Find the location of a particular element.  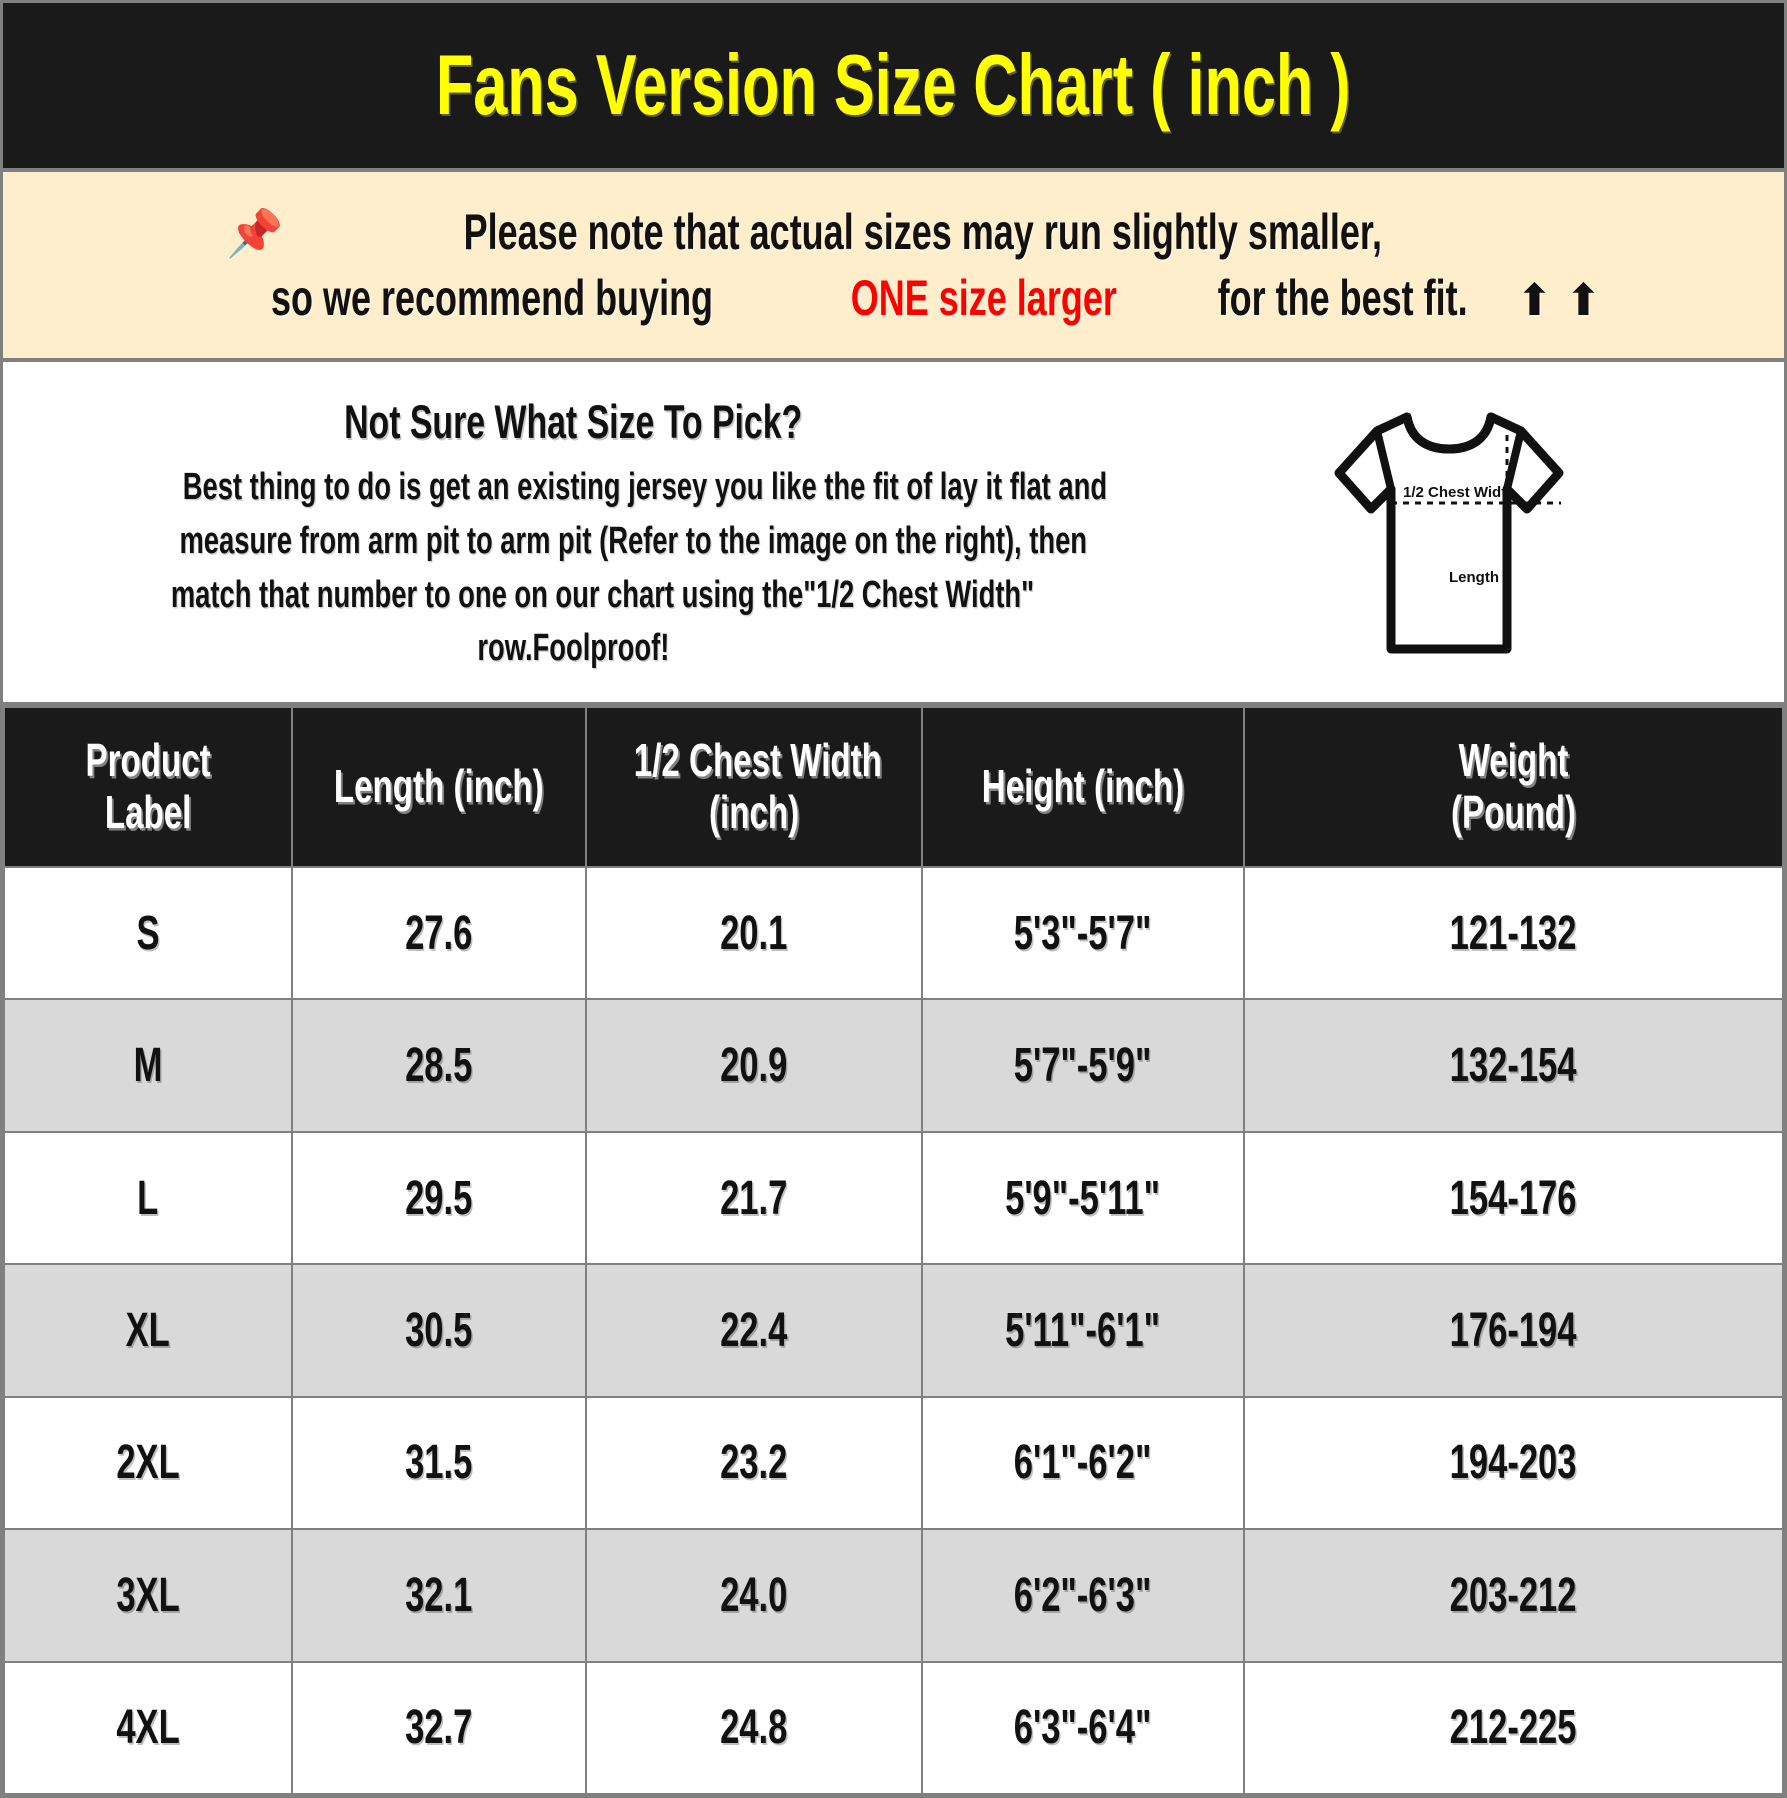

tshirt-left-sleeve-seam is located at coordinates (1383, 460).